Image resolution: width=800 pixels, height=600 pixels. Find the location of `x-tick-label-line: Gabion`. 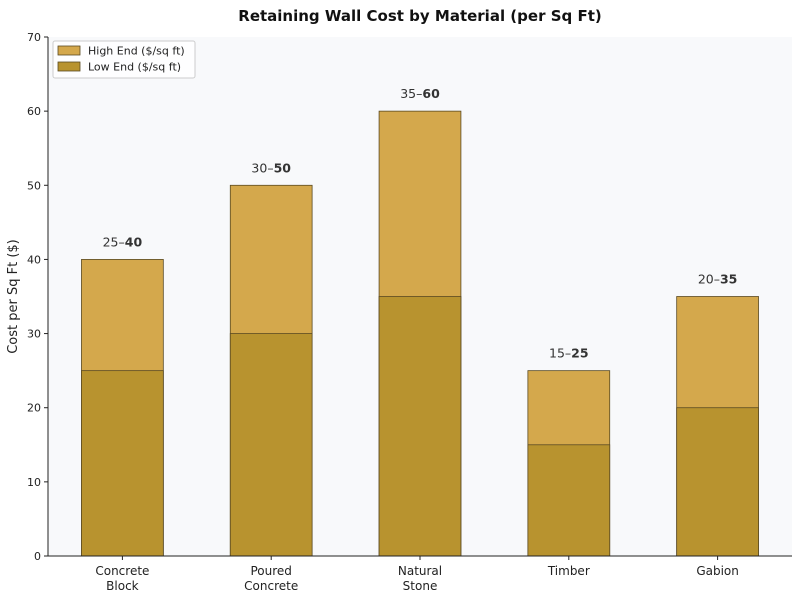

x-tick-label-line: Gabion is located at coordinates (717, 571).